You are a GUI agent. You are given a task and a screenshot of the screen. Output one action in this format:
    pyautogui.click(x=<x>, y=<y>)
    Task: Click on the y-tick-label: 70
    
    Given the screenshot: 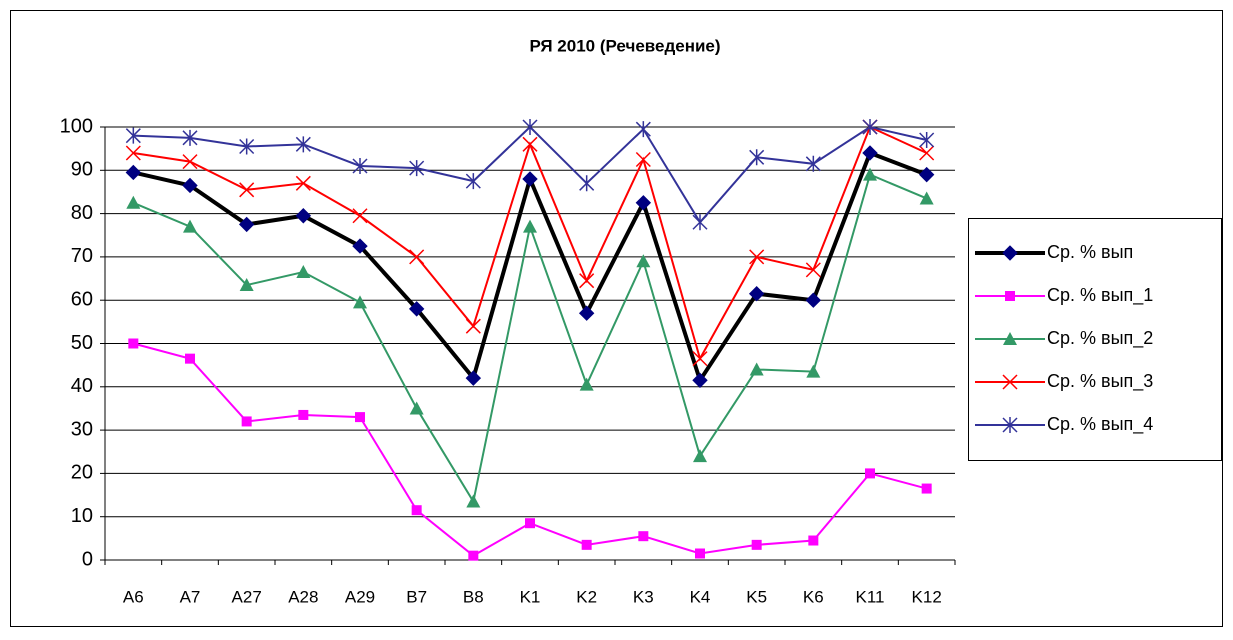 What is the action you would take?
    pyautogui.click(x=82, y=256)
    